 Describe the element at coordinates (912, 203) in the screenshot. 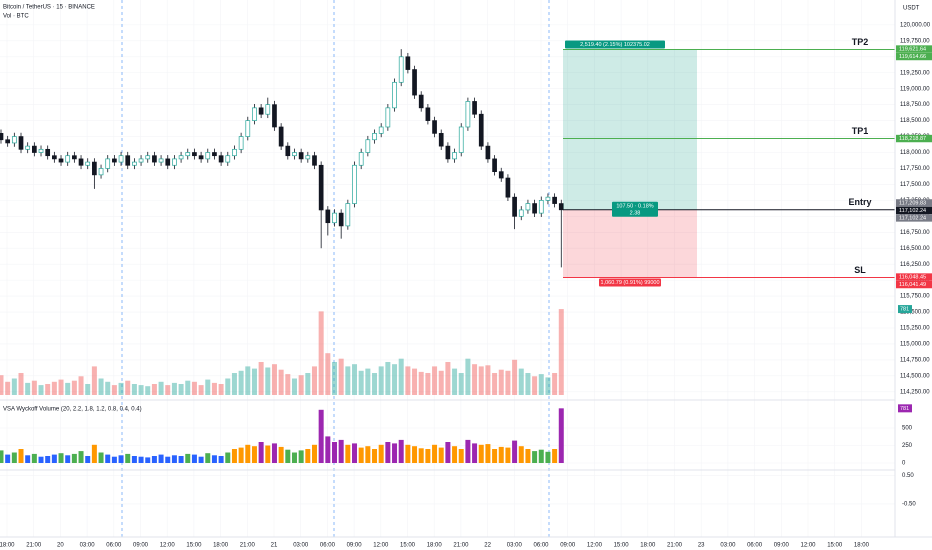

I see `price-tag: 117,209.83` at that location.